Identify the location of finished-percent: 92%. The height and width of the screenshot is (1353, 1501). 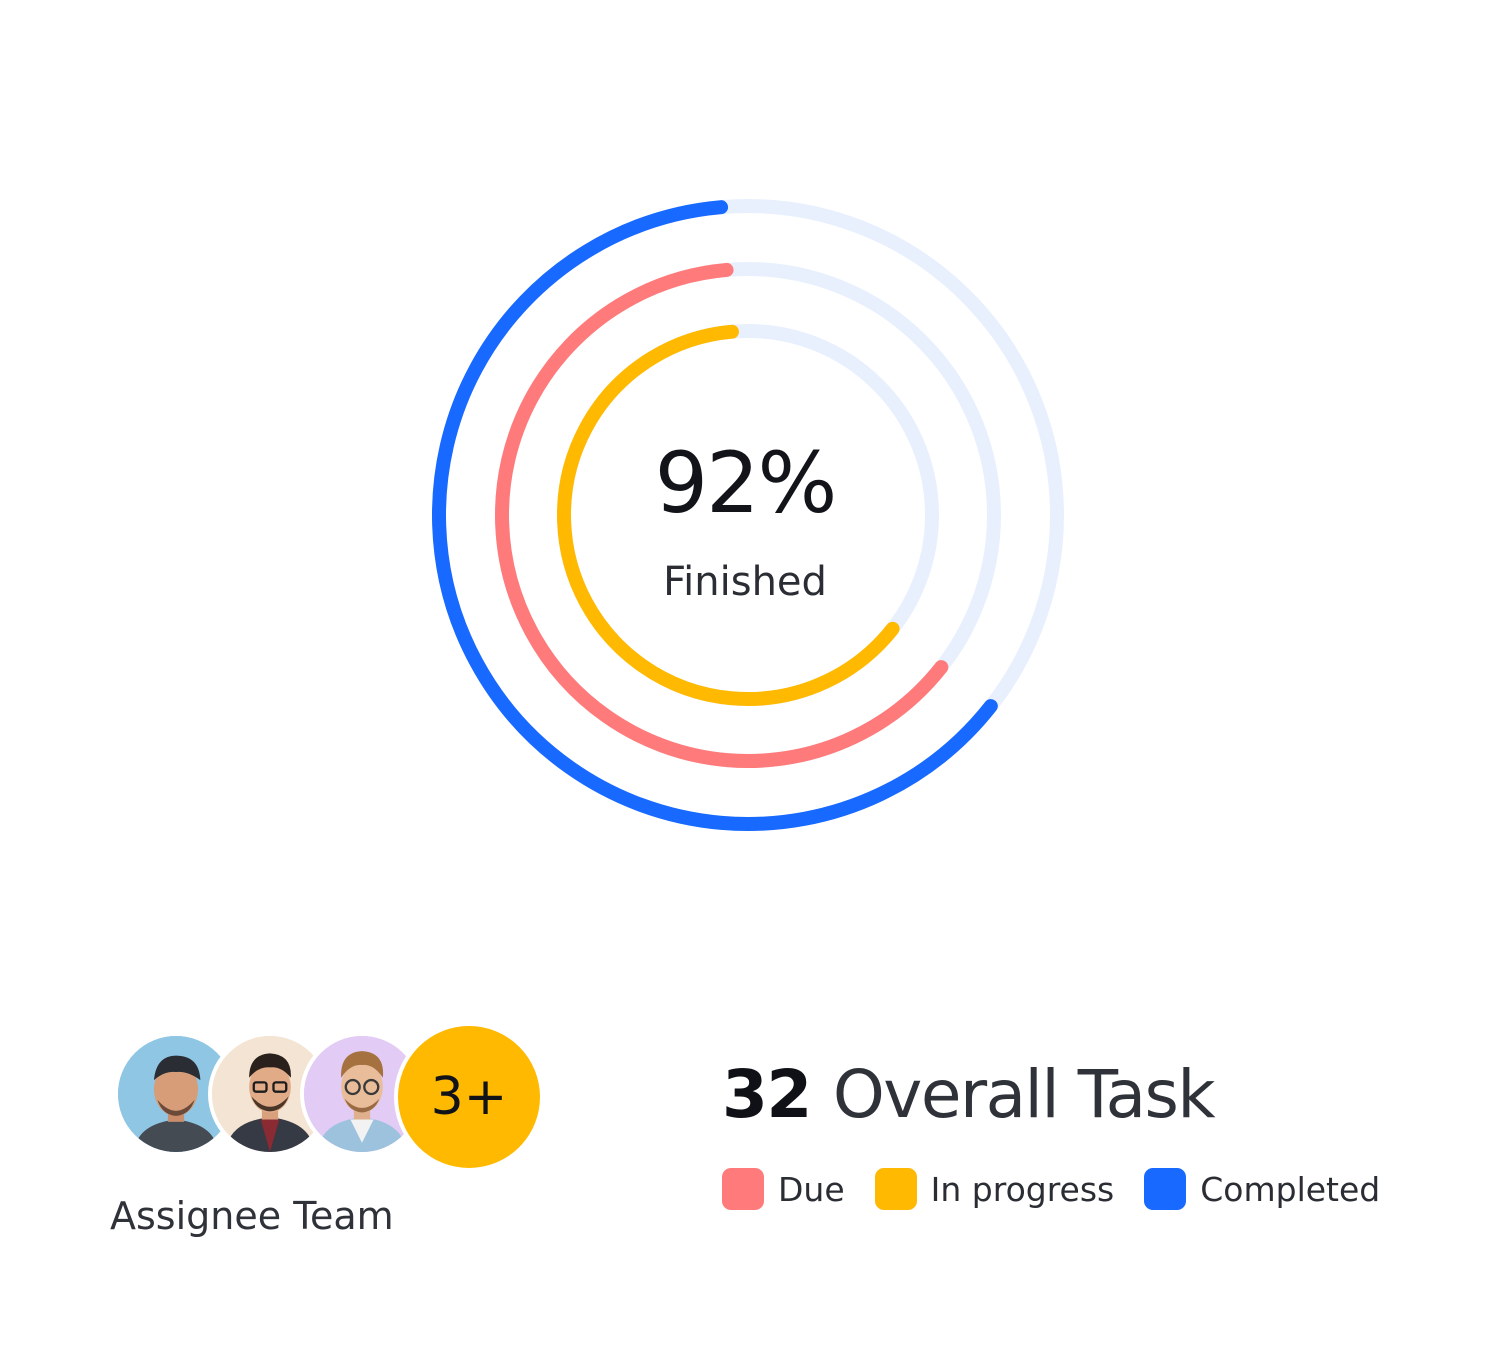
(745, 483).